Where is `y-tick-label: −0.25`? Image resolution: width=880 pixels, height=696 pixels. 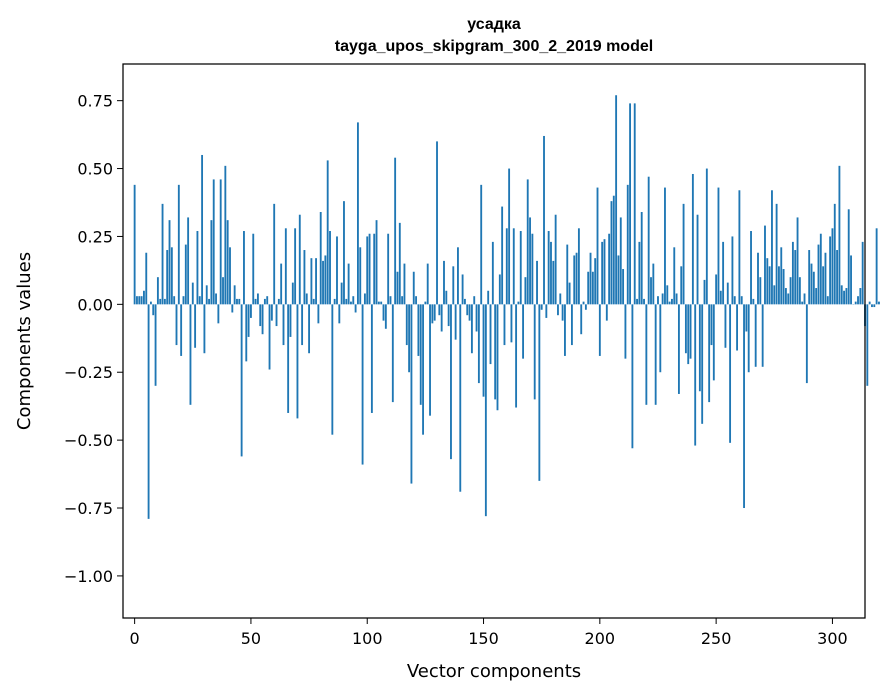
y-tick-label: −0.25 is located at coordinates (88, 372).